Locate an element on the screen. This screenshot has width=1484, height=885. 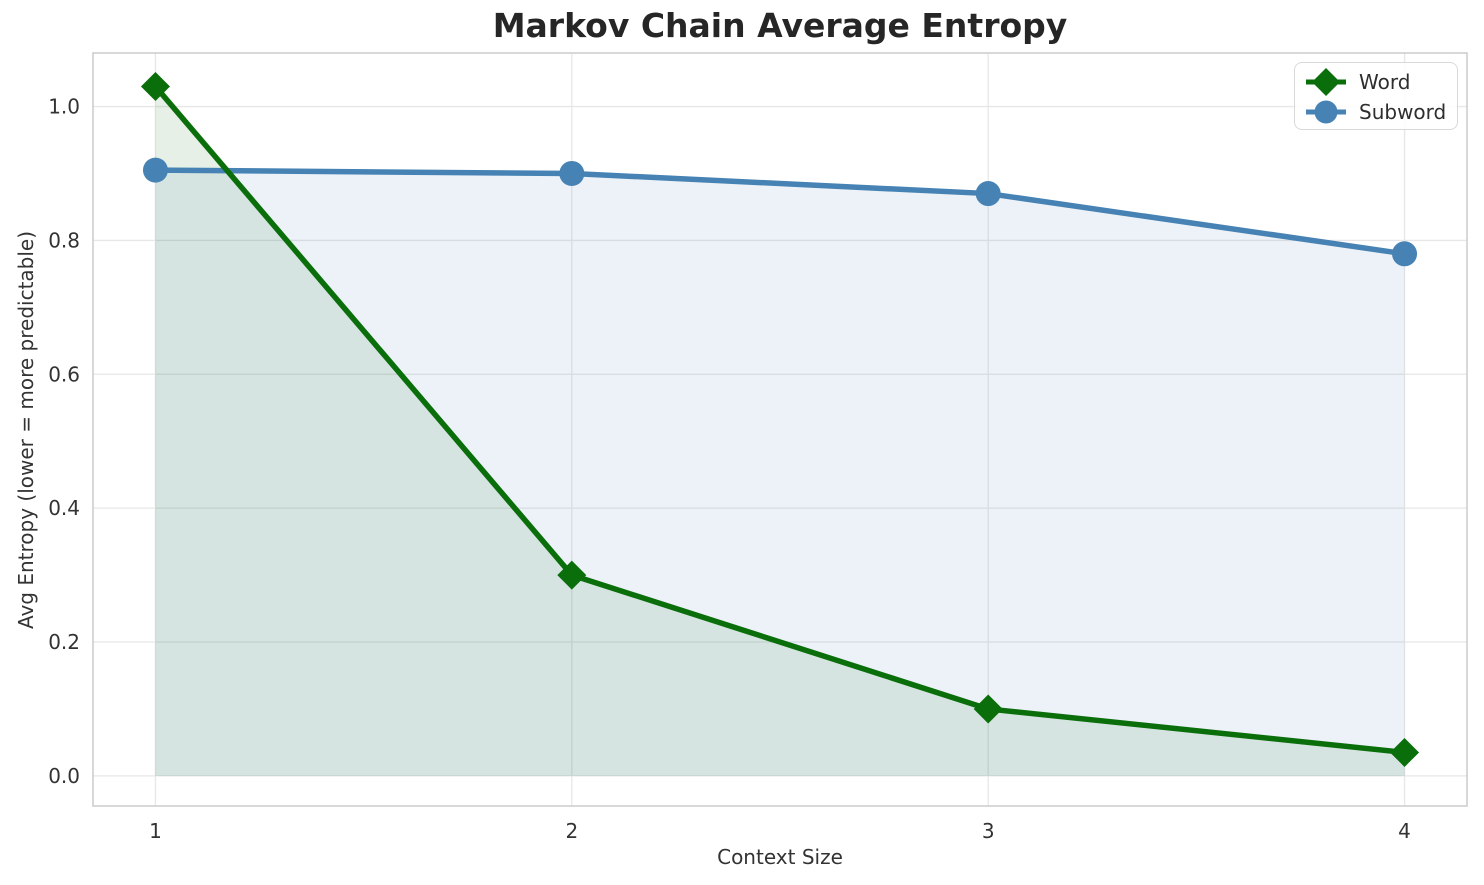
legend-item-word: Word is located at coordinates (1376, 82).